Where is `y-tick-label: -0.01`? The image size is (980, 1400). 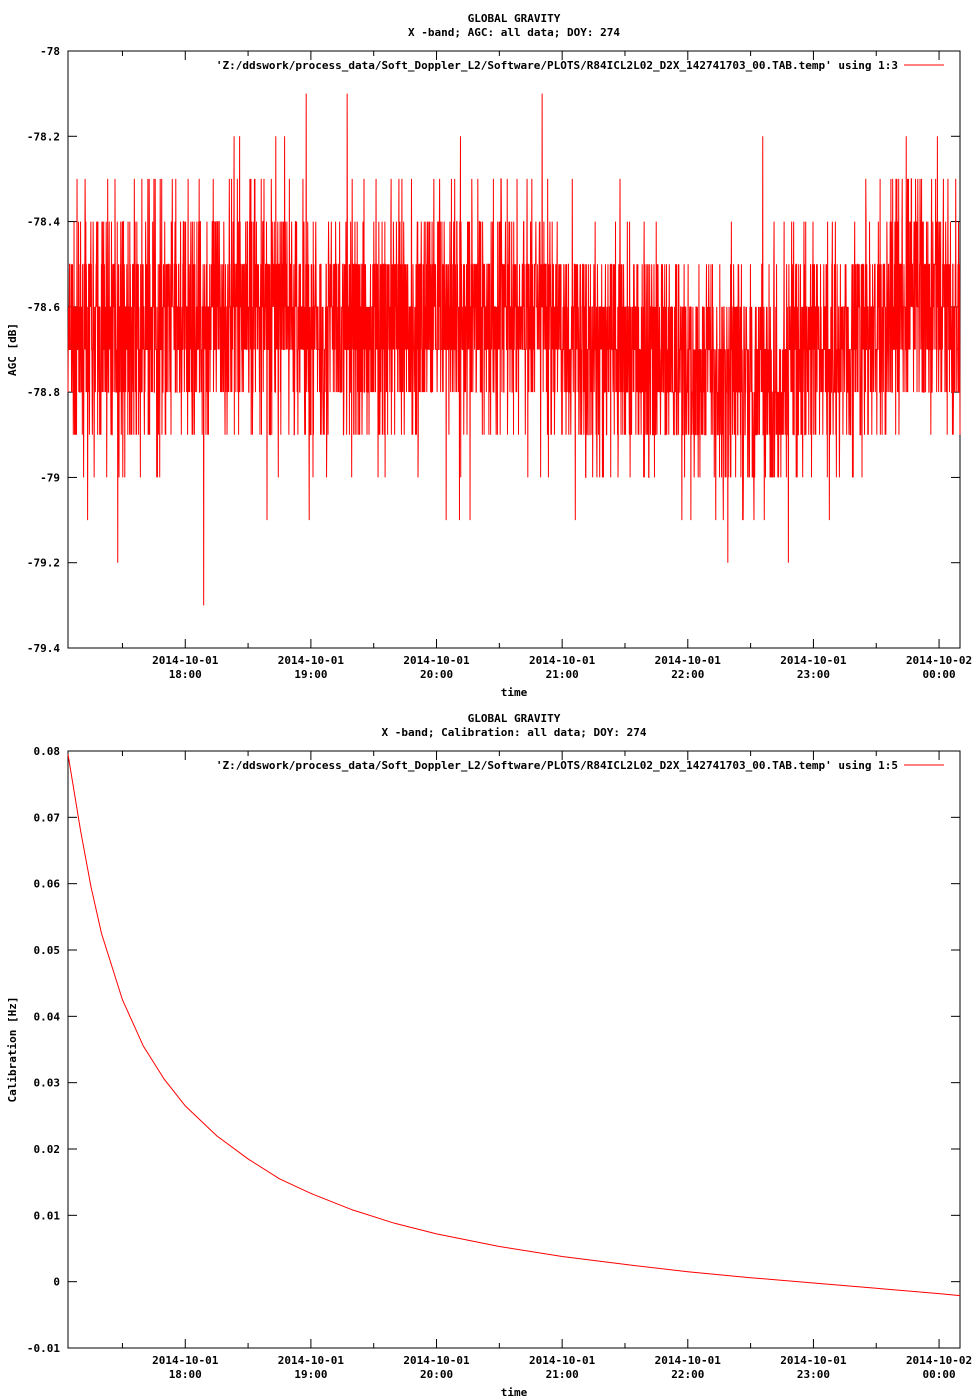 y-tick-label: -0.01 is located at coordinates (43, 1348).